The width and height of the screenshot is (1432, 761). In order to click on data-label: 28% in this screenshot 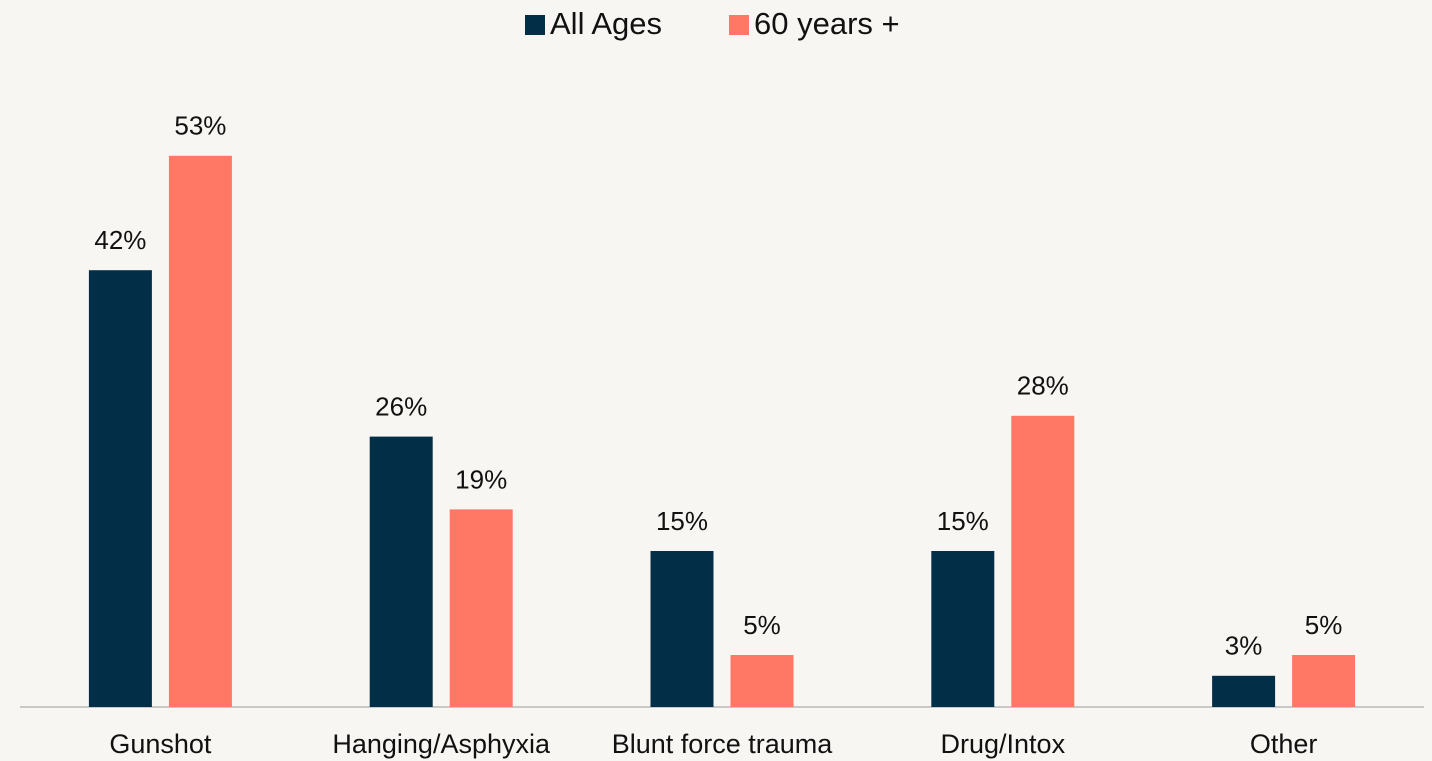, I will do `click(1043, 386)`.